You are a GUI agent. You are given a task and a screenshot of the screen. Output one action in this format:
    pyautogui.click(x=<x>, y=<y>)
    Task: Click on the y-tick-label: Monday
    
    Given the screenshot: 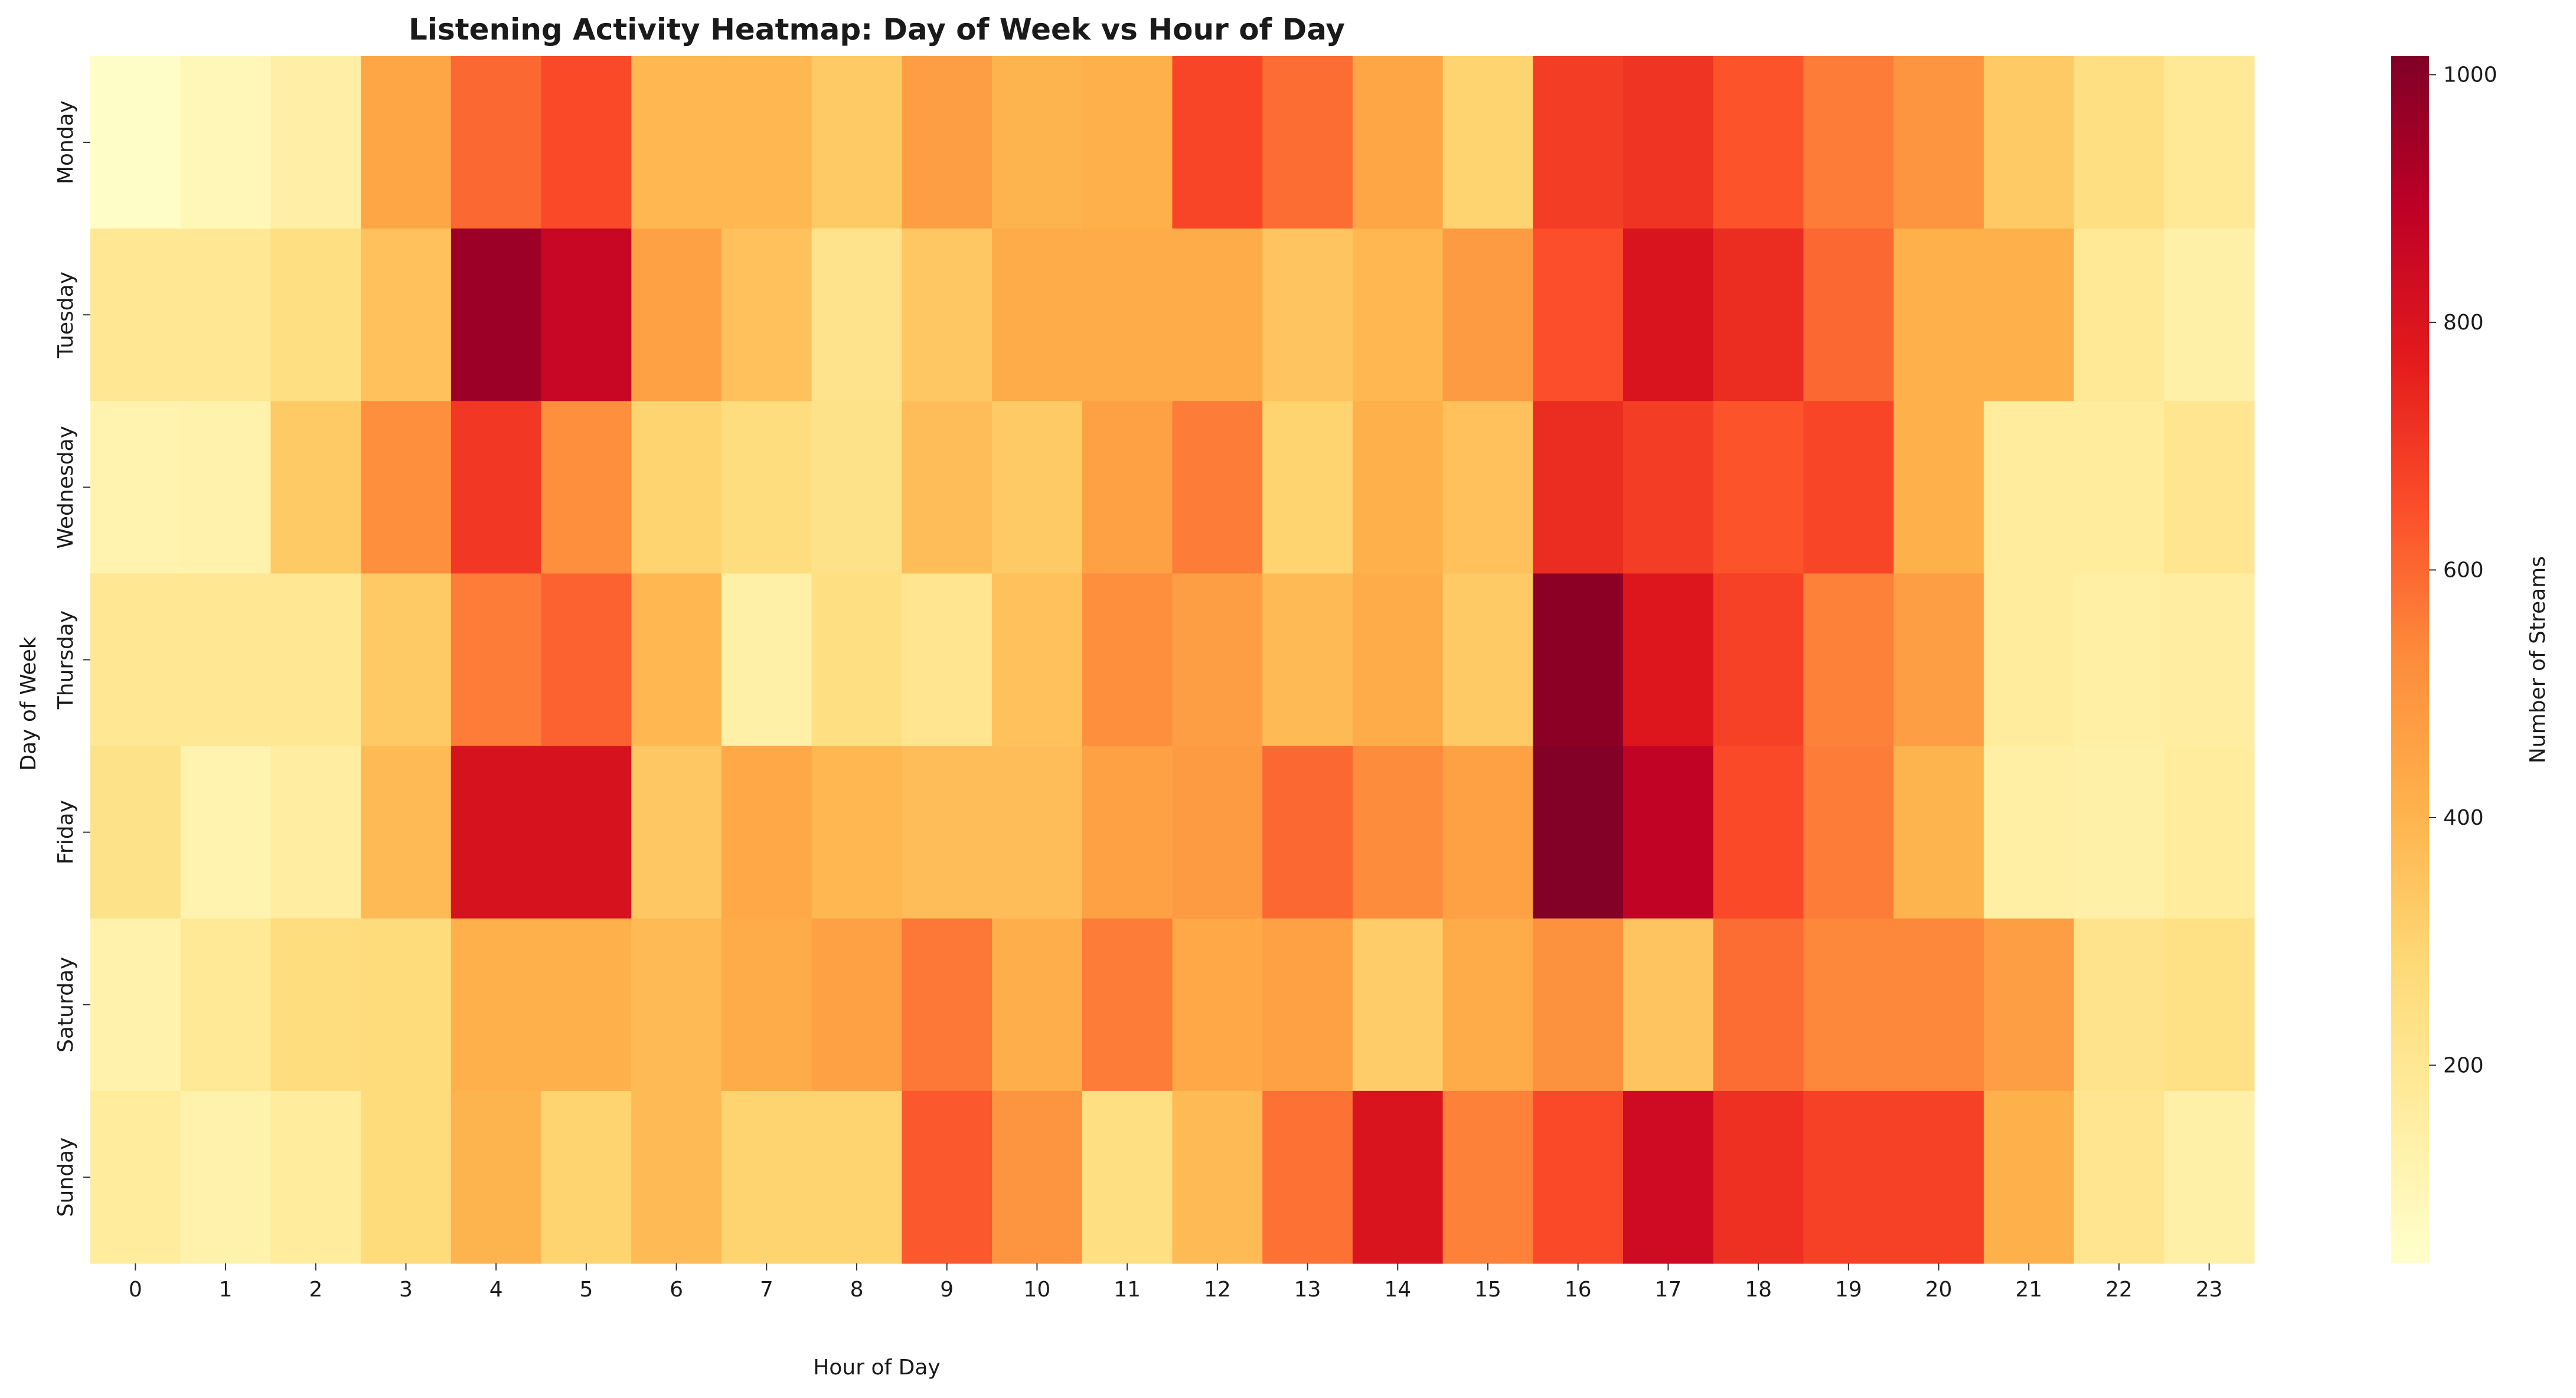 What is the action you would take?
    pyautogui.click(x=66, y=142)
    